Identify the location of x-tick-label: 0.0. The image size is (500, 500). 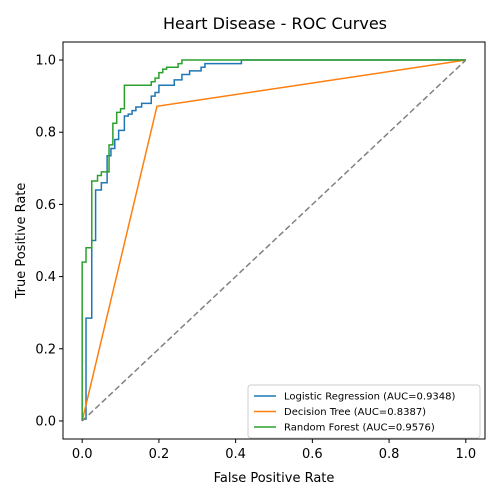
(82, 454).